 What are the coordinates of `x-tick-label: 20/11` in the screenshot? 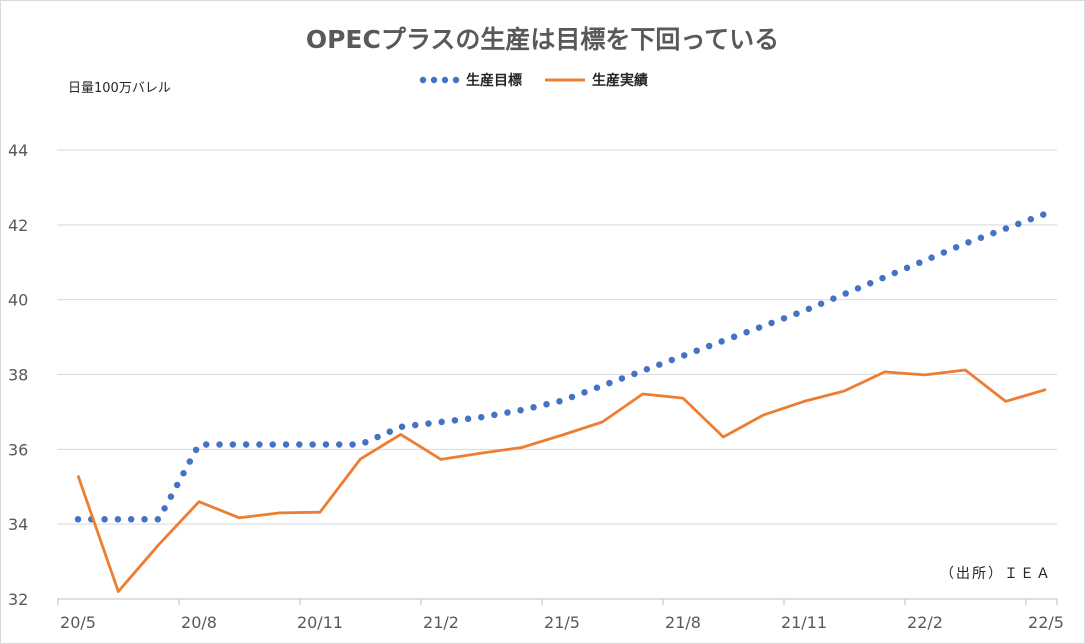 It's located at (320, 622).